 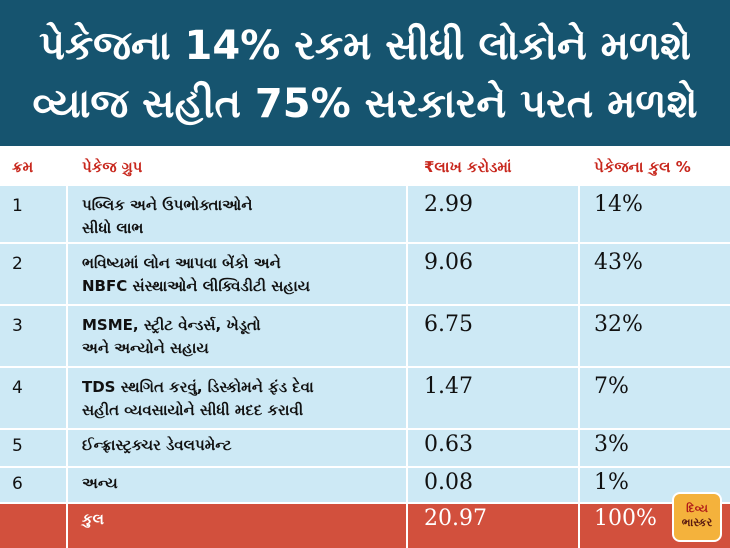 What do you see at coordinates (17, 388) in the screenshot?
I see `row-number: 4` at bounding box center [17, 388].